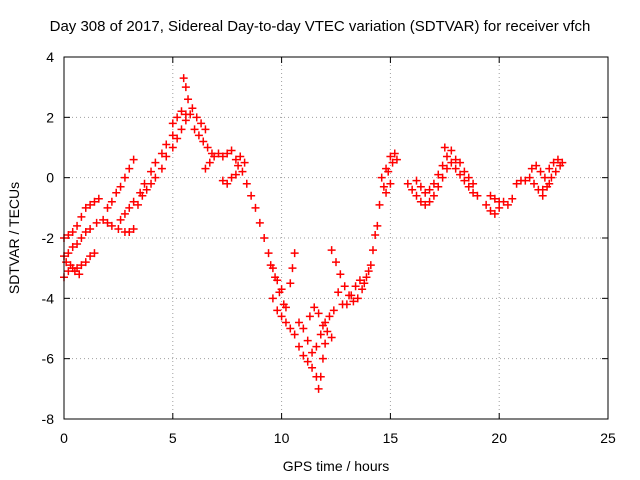 Image resolution: width=640 pixels, height=480 pixels. Describe the element at coordinates (391, 438) in the screenshot. I see `x-tick-label: 15` at that location.